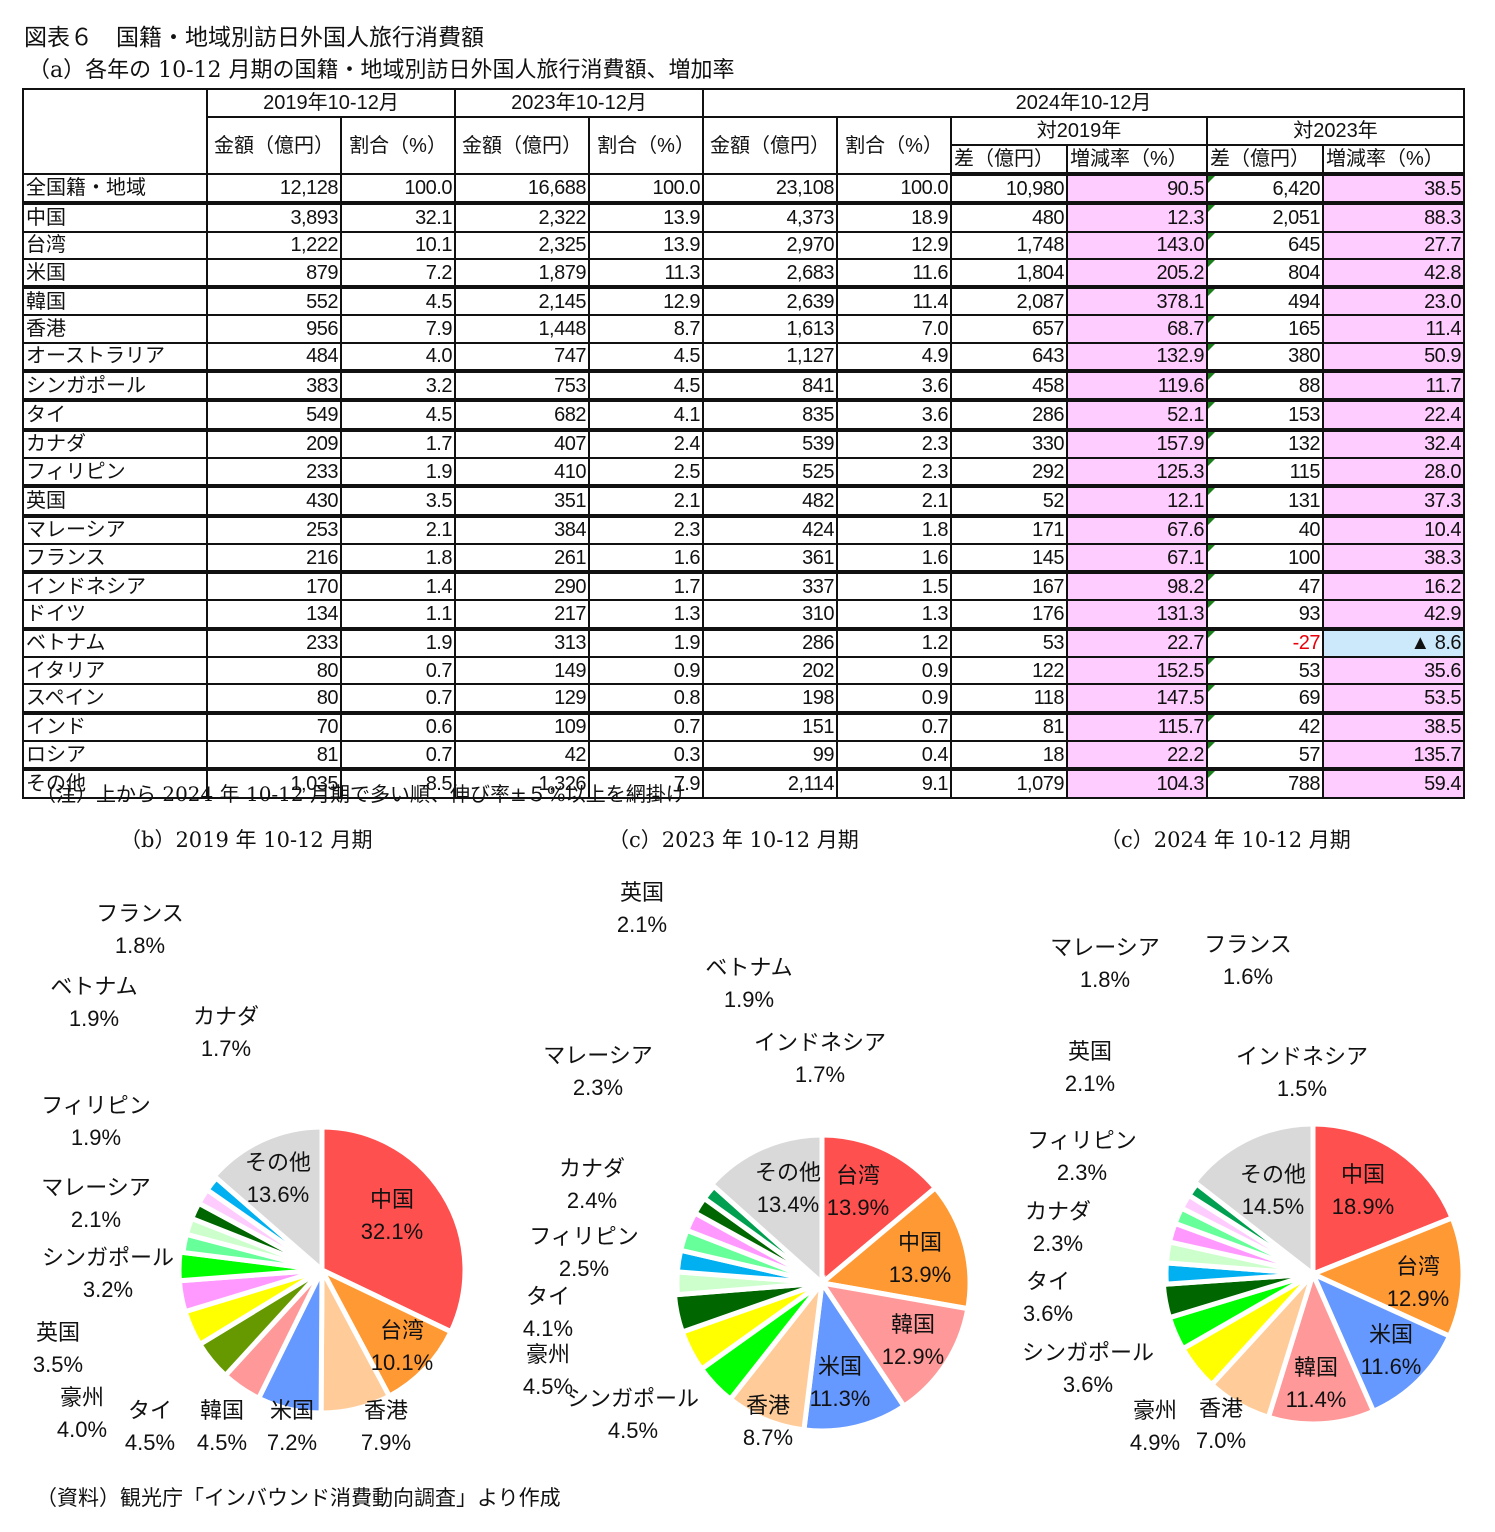  I want to click on pie-label-pct: 13.6%, so click(278, 1194).